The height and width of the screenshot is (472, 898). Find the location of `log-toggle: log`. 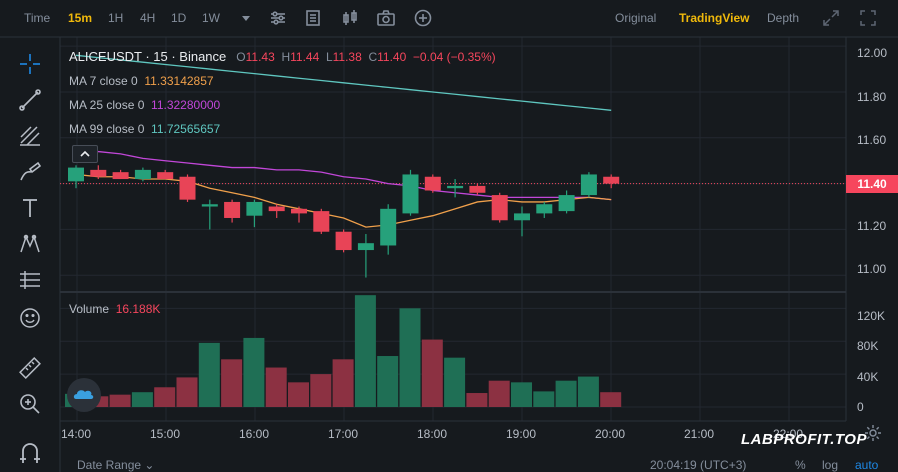

log-toggle: log is located at coordinates (830, 465).